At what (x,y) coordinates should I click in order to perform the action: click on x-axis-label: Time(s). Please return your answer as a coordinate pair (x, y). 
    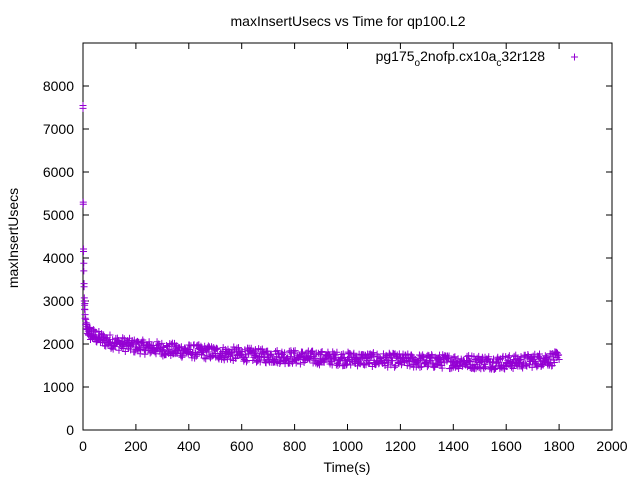
    Looking at the image, I should click on (347, 467).